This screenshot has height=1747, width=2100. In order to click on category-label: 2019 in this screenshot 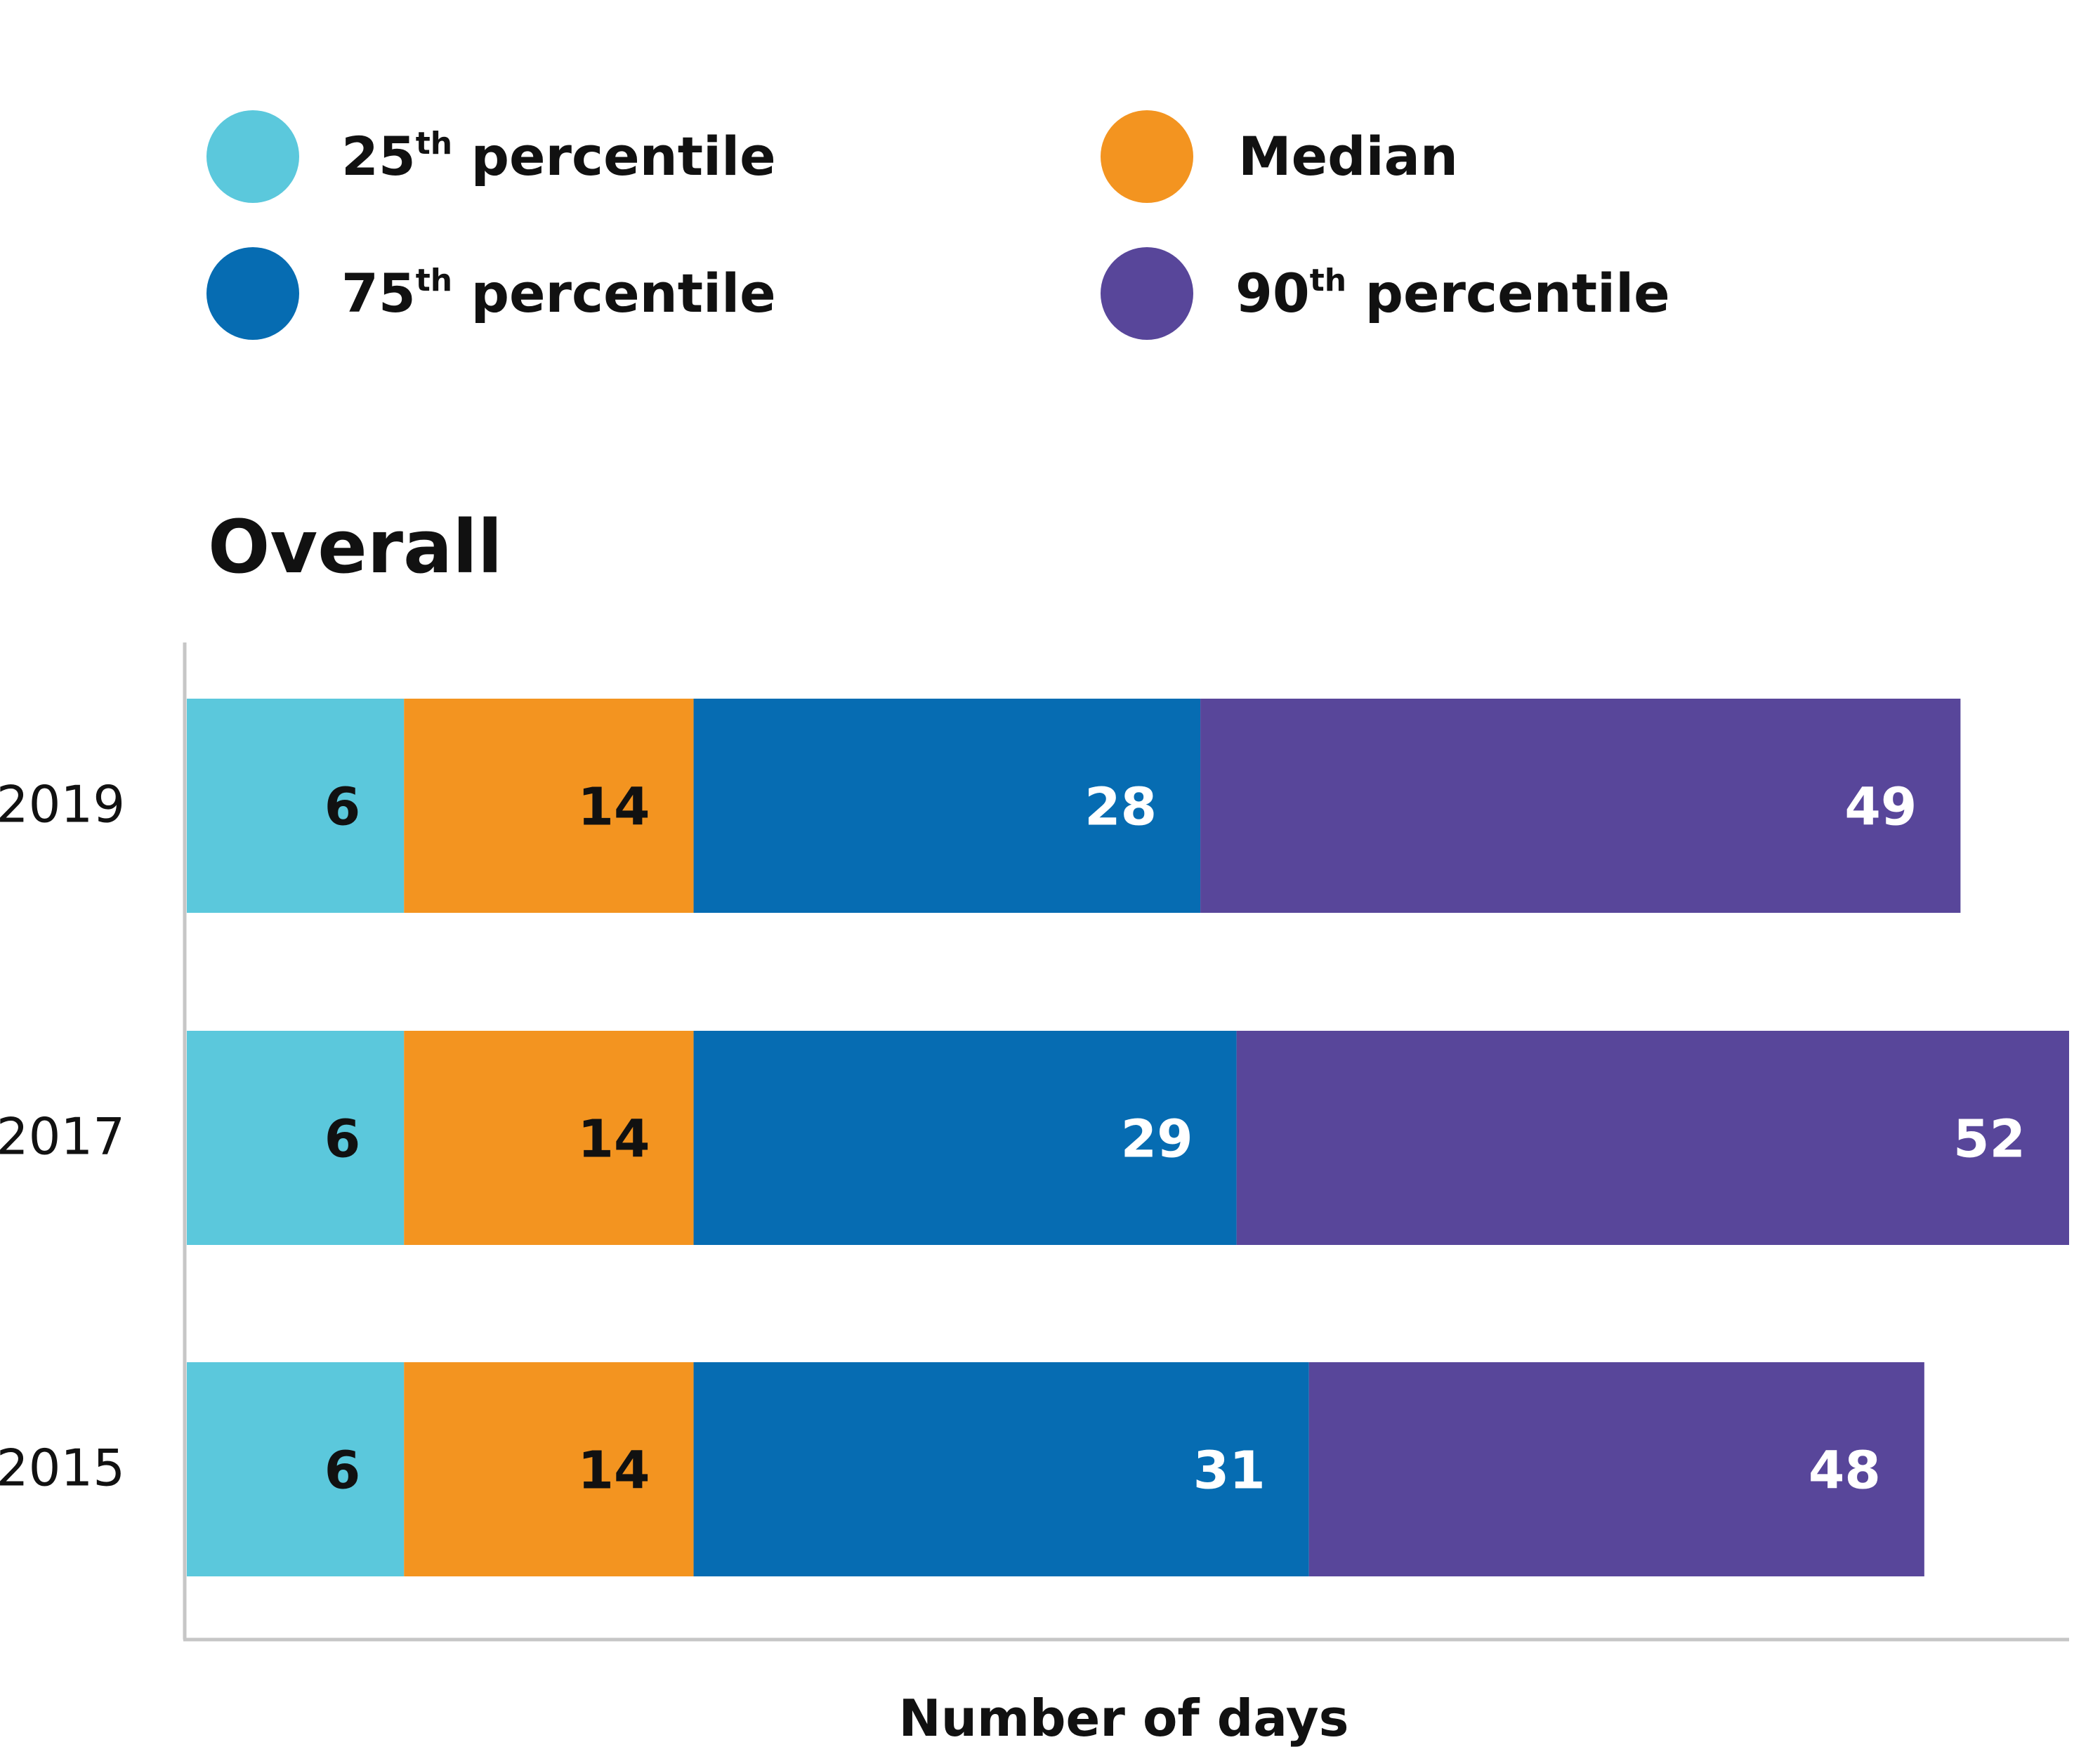, I will do `click(62, 804)`.